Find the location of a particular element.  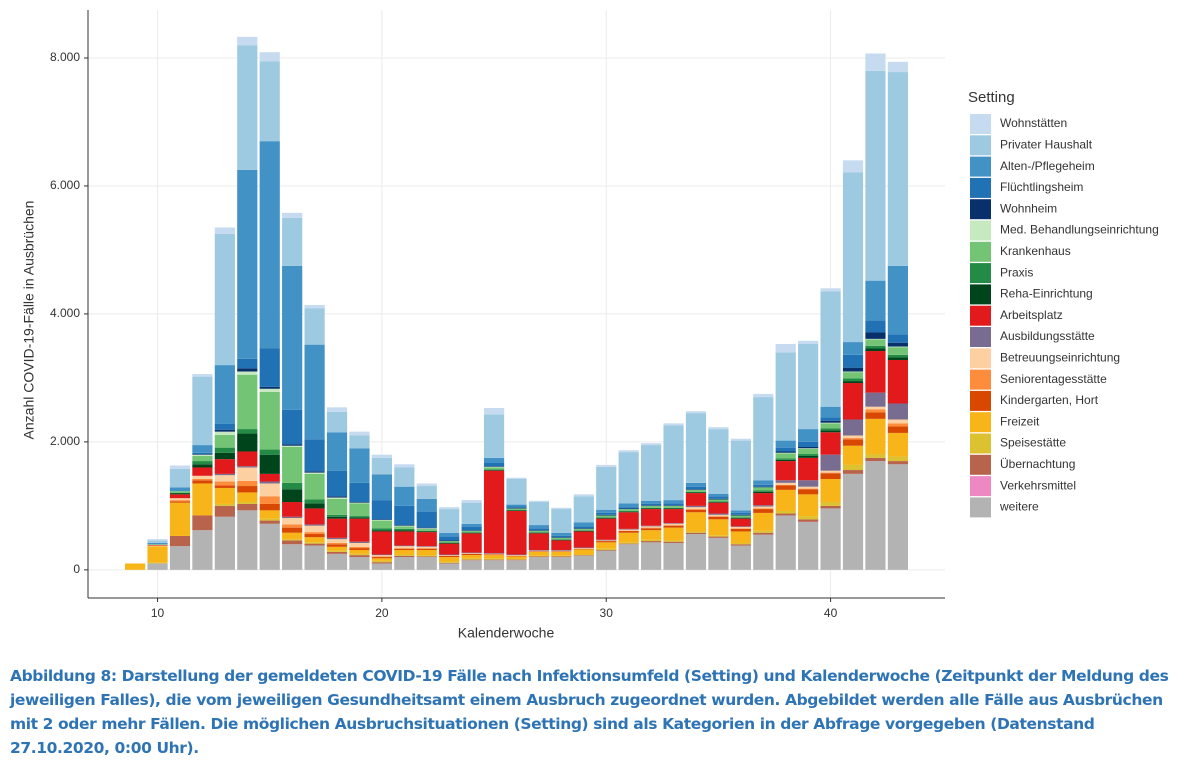

legend-label: Ausbildungsstätte is located at coordinates (1047, 336).